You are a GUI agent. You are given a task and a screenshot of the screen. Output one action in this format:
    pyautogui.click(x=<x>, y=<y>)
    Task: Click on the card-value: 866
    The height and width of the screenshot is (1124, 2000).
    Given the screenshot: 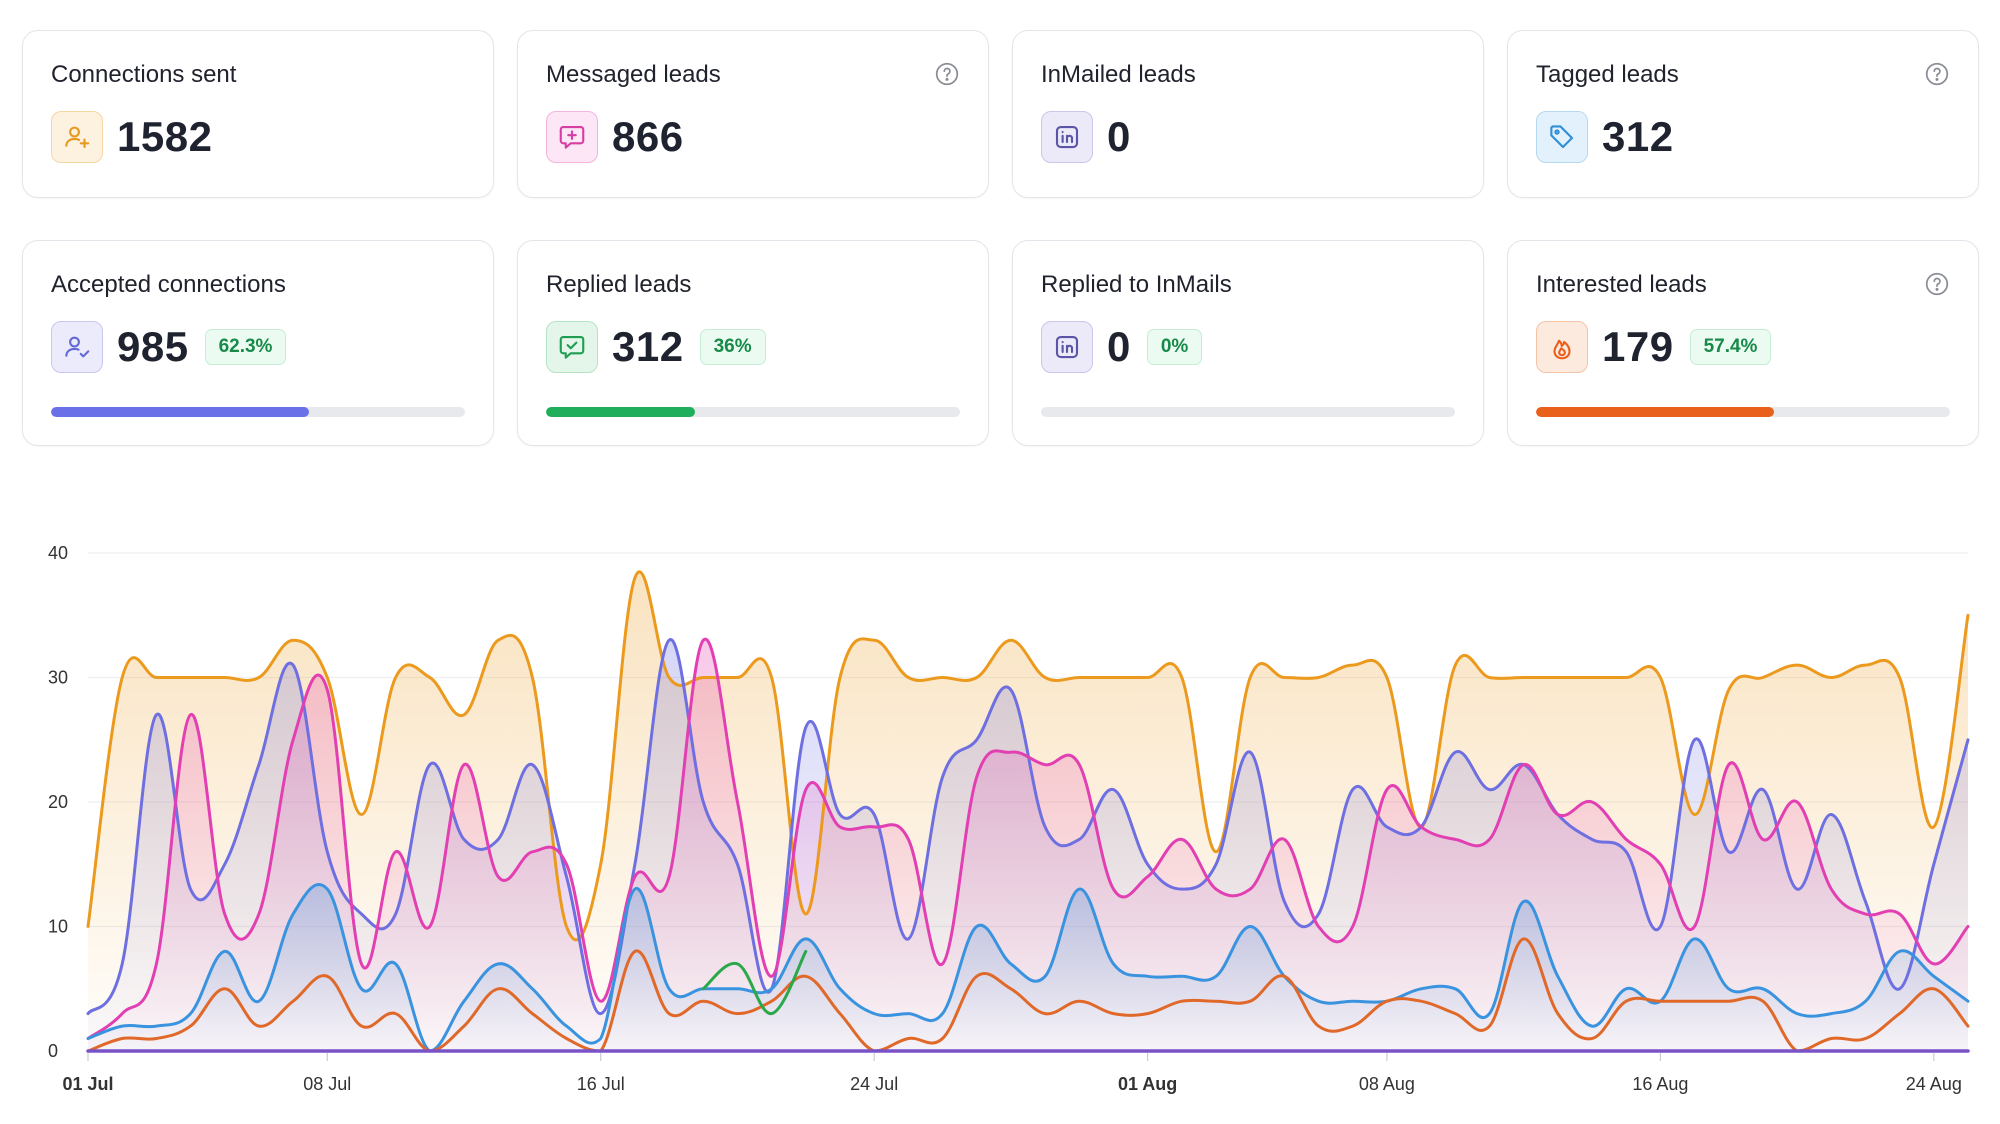 What is the action you would take?
    pyautogui.click(x=648, y=136)
    